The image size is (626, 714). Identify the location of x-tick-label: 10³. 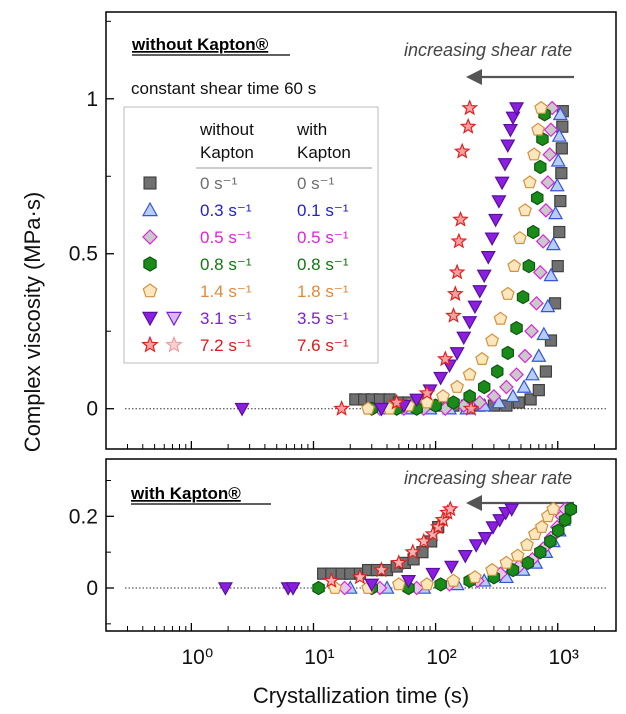
(564, 657).